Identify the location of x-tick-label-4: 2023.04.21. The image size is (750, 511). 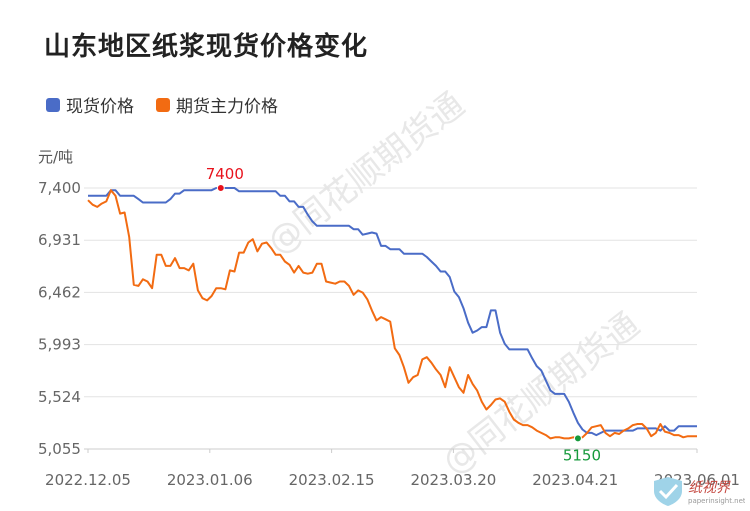
(575, 480).